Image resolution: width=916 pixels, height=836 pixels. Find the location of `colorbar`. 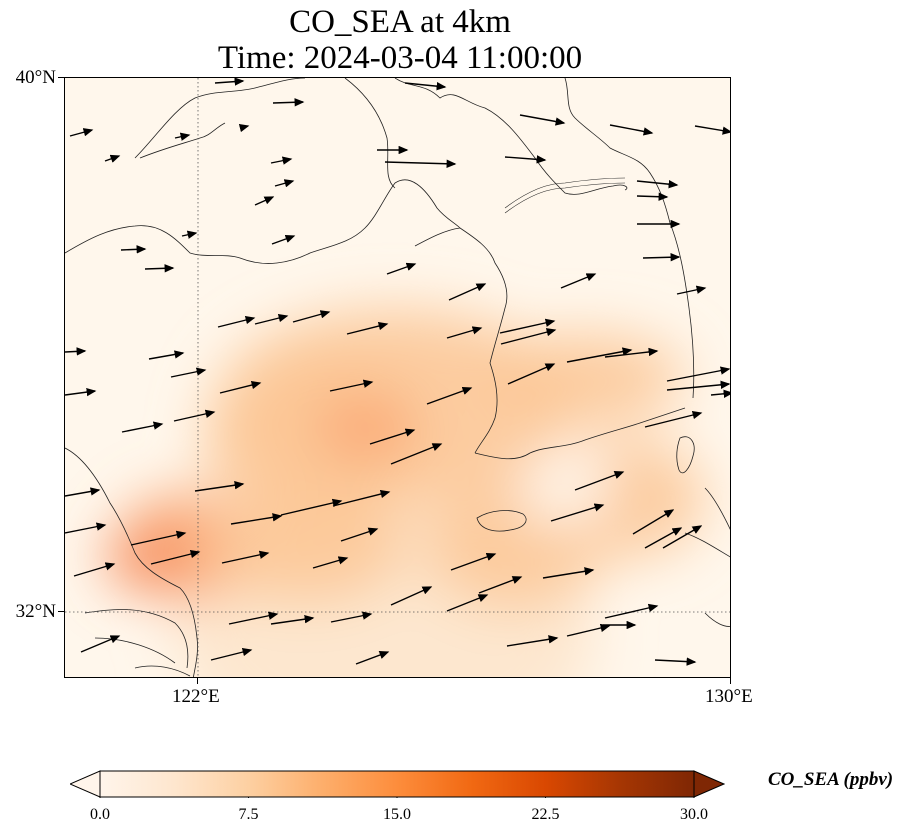

colorbar is located at coordinates (397, 784).